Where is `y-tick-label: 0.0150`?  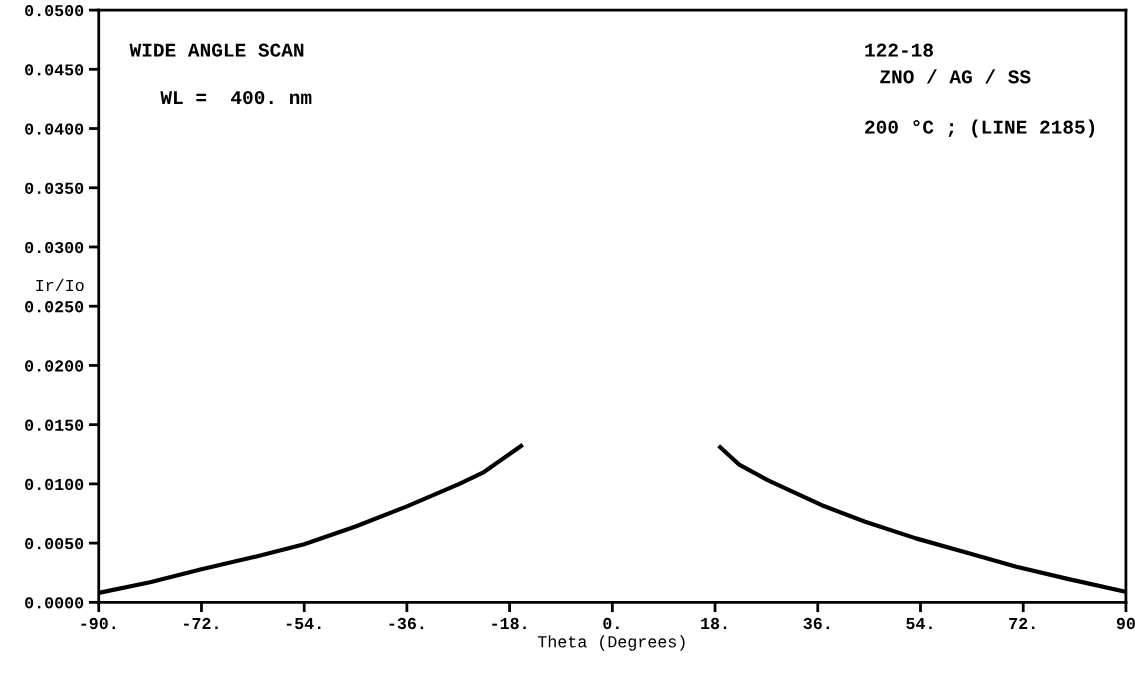 y-tick-label: 0.0150 is located at coordinates (54, 425).